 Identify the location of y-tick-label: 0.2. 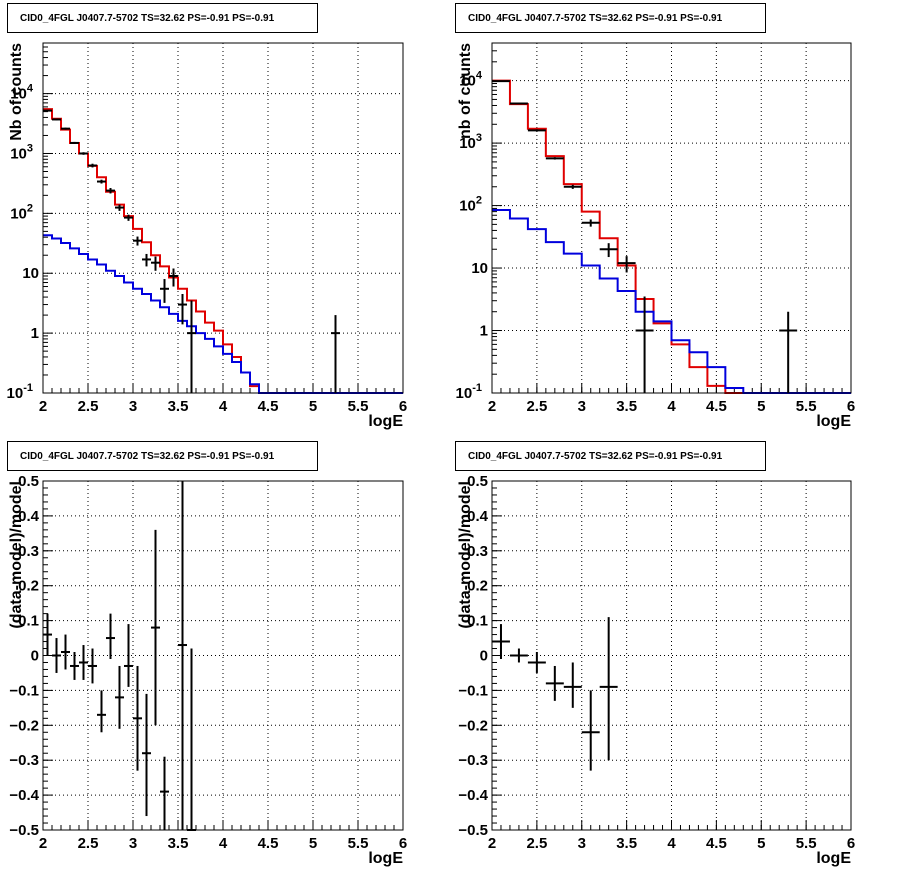
(477, 586).